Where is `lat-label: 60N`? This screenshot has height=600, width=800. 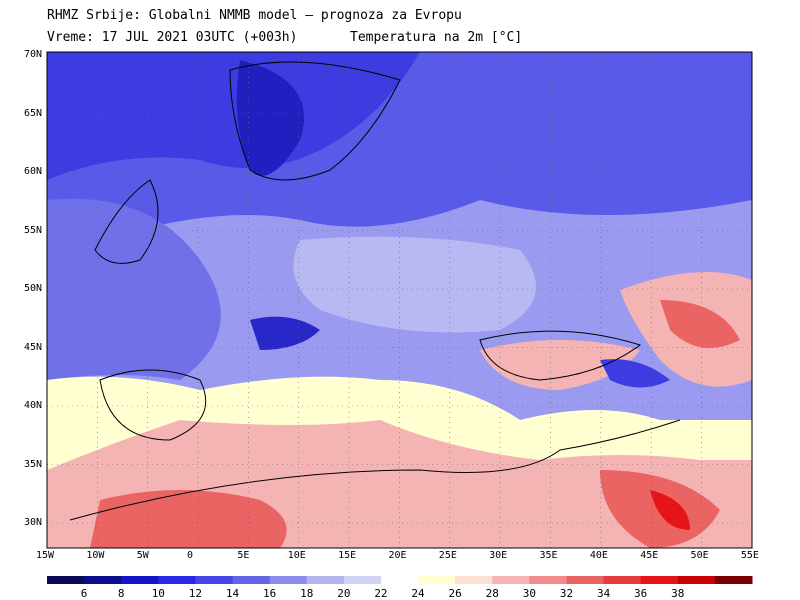 lat-label: 60N is located at coordinates (32, 171).